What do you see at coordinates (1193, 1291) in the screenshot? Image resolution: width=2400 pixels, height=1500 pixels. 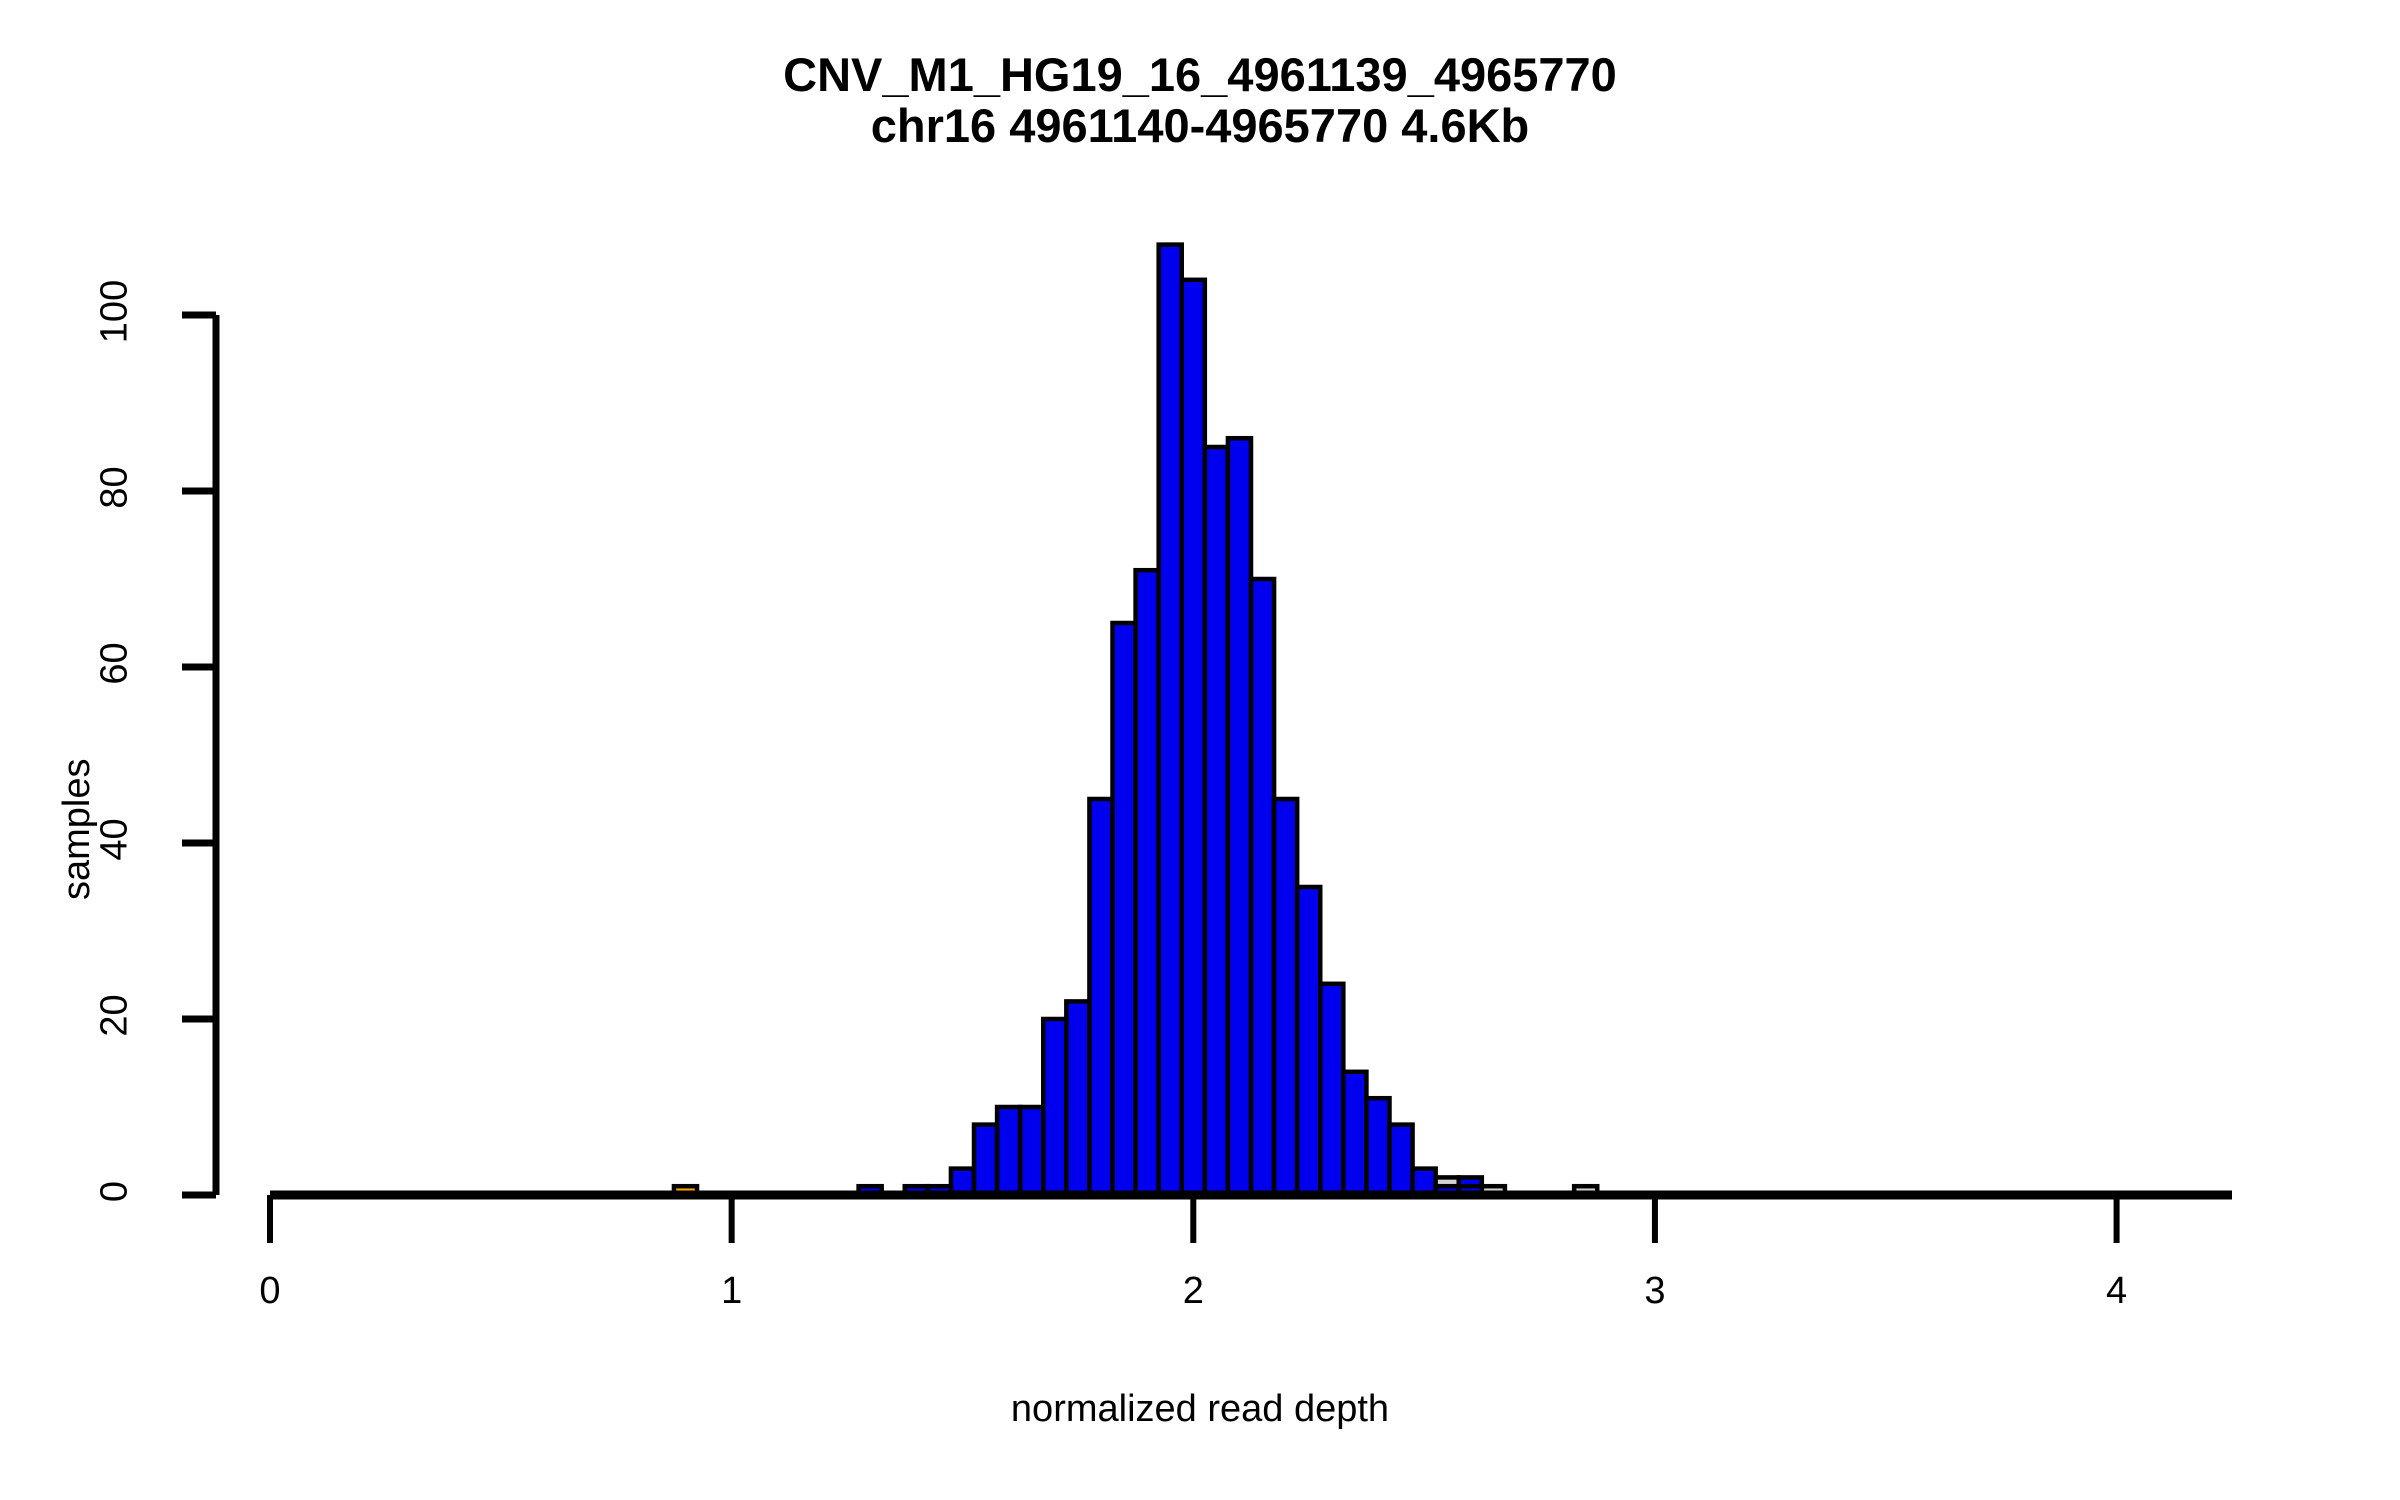 I see `x-tick-label: 2` at bounding box center [1193, 1291].